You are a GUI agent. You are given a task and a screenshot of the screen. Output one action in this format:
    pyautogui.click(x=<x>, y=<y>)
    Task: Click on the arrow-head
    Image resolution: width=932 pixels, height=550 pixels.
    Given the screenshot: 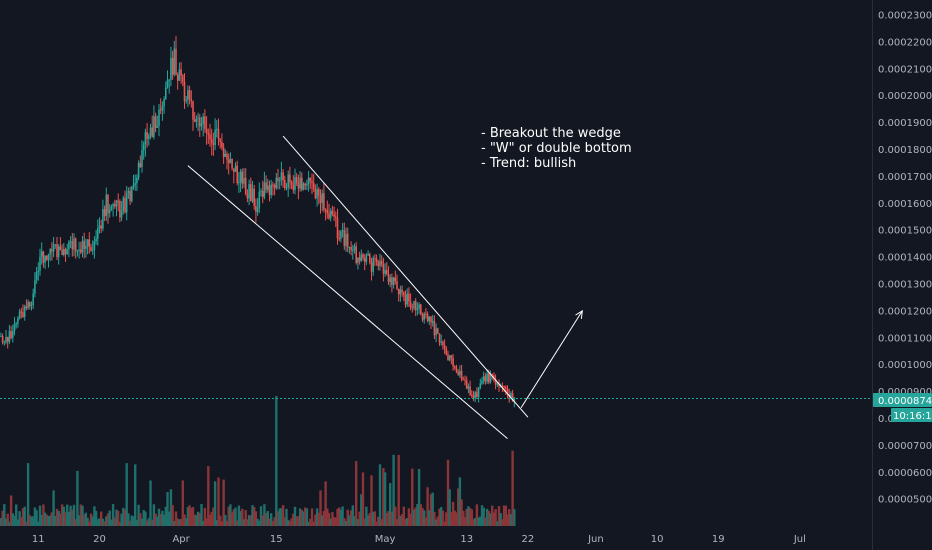 What is the action you would take?
    pyautogui.click(x=579, y=314)
    